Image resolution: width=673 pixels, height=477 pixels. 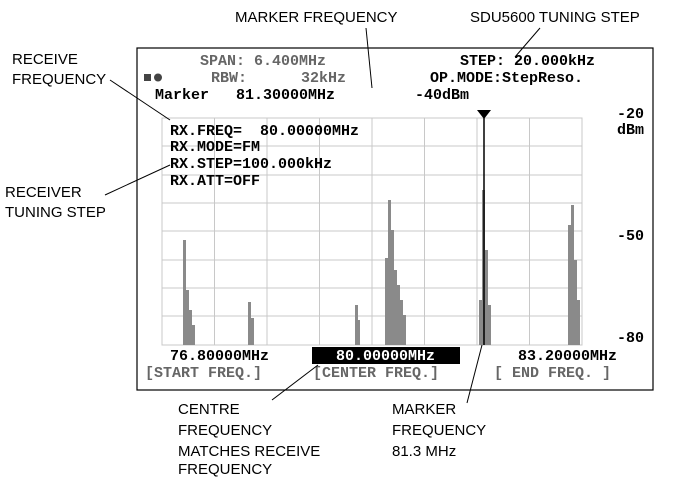 What do you see at coordinates (278, 78) in the screenshot?
I see `rbw: RBW: 32kHz` at bounding box center [278, 78].